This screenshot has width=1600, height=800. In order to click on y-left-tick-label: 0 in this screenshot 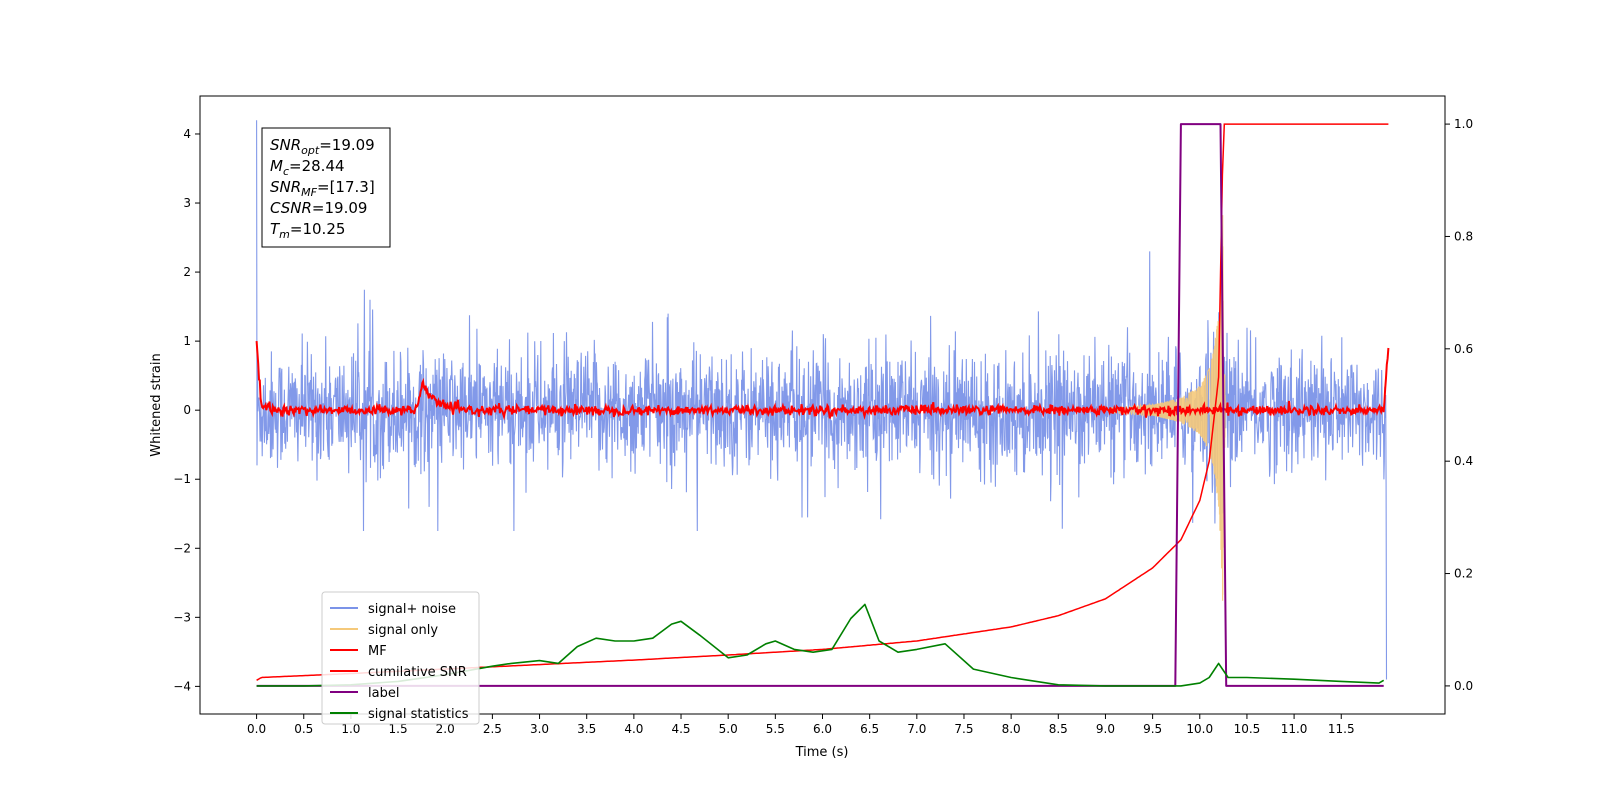, I will do `click(187, 410)`.